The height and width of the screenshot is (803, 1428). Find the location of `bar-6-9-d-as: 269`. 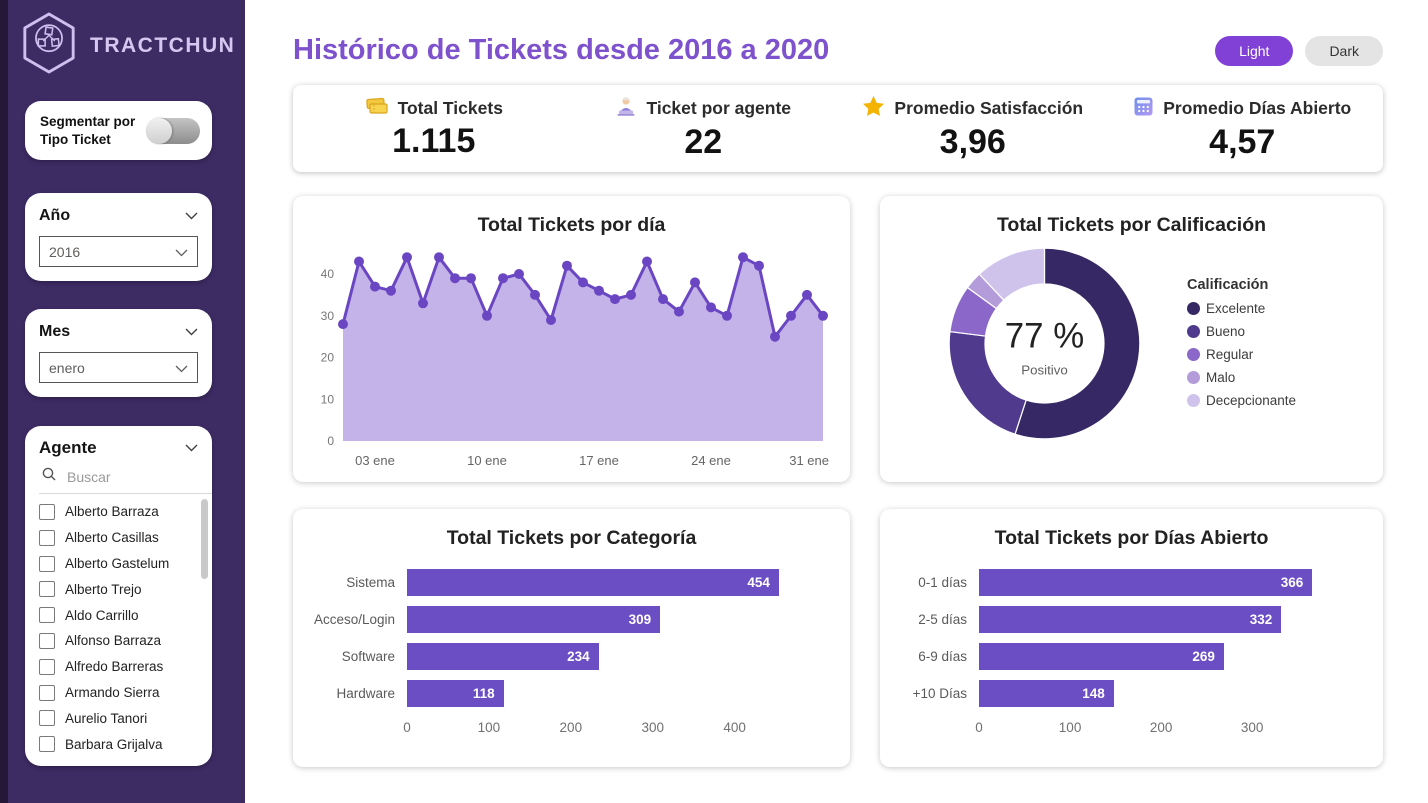

bar-6-9-d-as: 269 is located at coordinates (1101, 656).